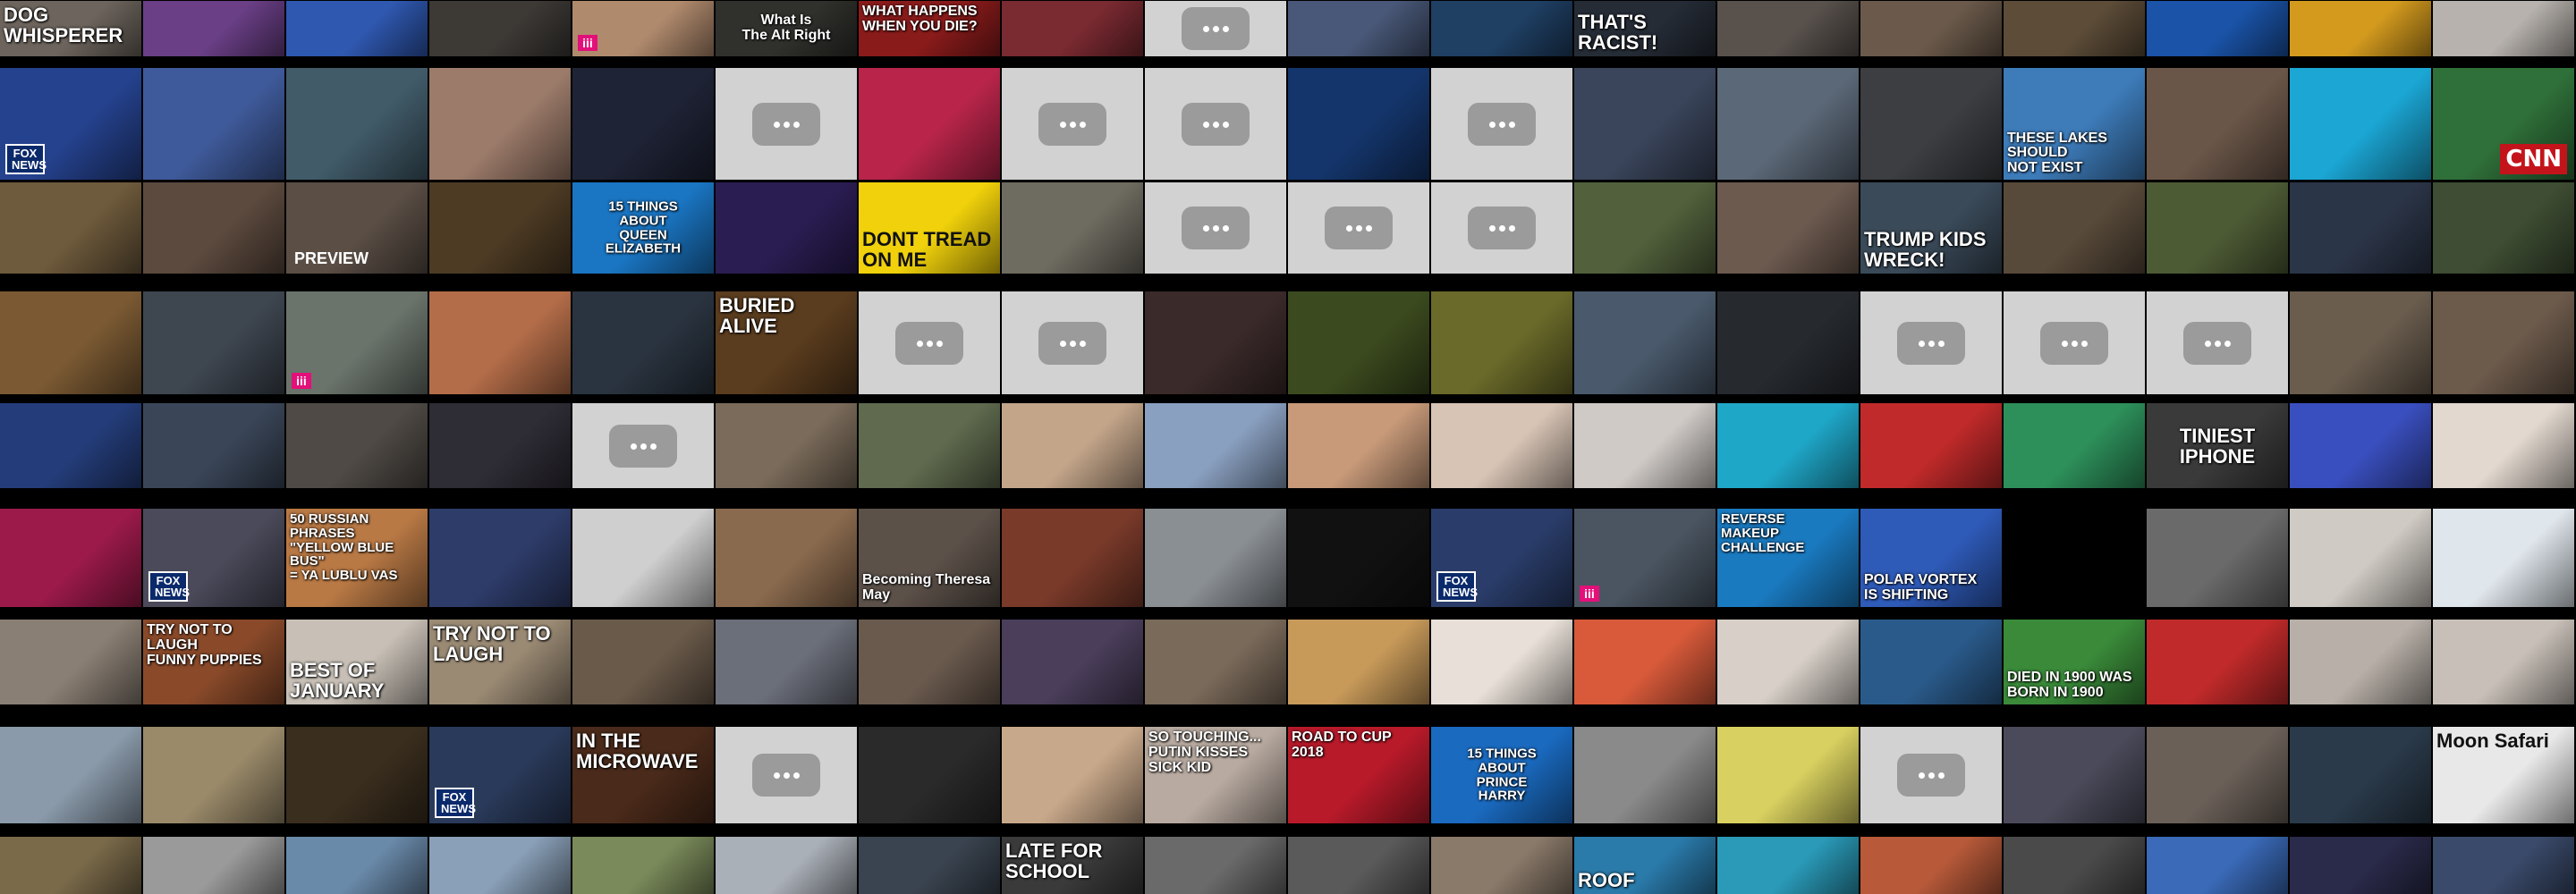 This screenshot has width=2576, height=894. I want to click on video-thumbnail: TINIEST IPHONE, so click(2217, 445).